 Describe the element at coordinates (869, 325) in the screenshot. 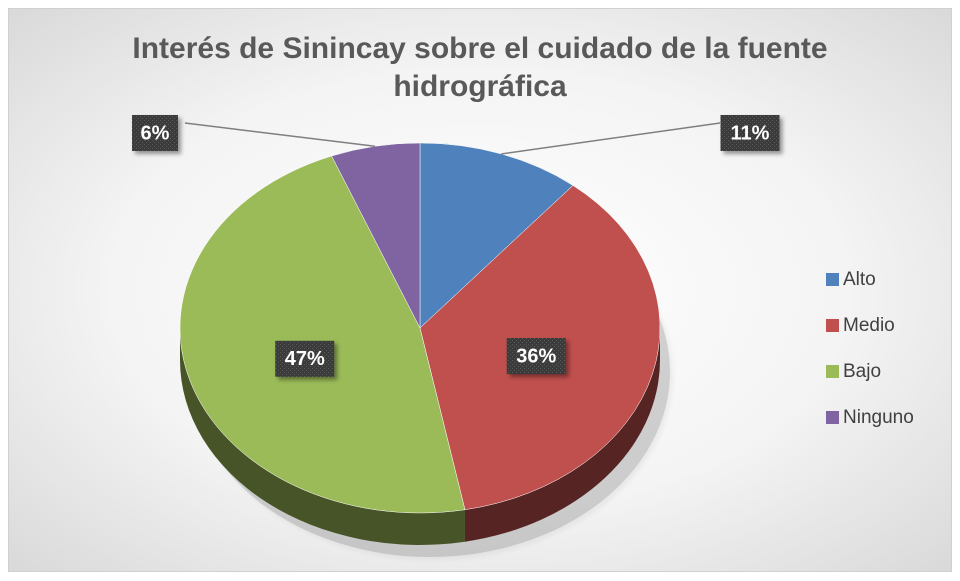

I see `legend-label: Medio` at that location.